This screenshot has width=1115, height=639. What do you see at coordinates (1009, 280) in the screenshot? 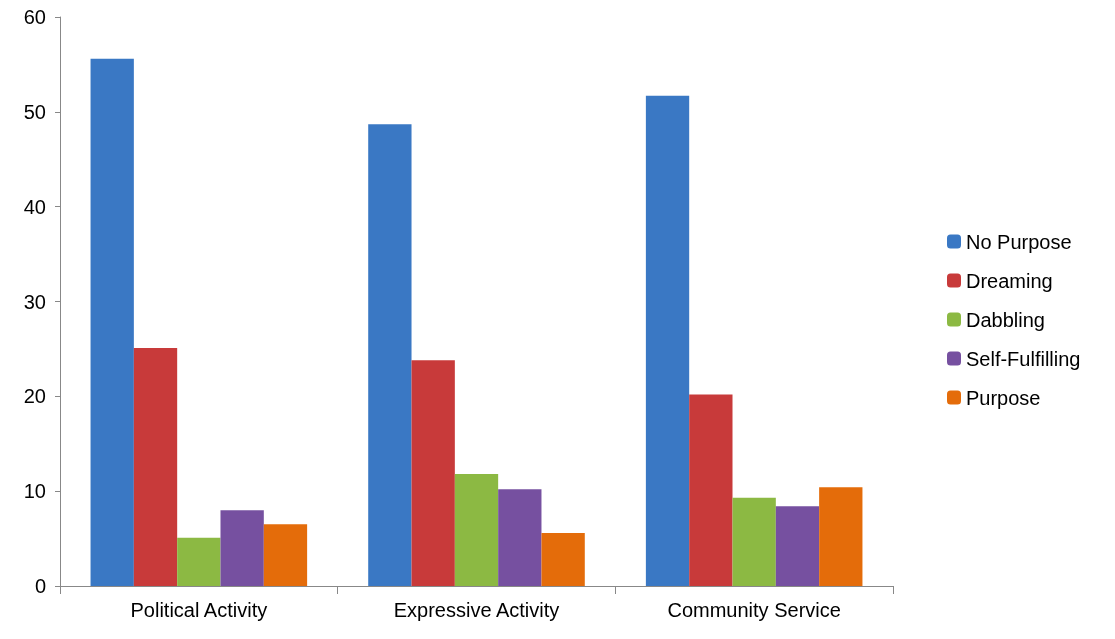
I see `legend-label: Dreaming` at bounding box center [1009, 280].